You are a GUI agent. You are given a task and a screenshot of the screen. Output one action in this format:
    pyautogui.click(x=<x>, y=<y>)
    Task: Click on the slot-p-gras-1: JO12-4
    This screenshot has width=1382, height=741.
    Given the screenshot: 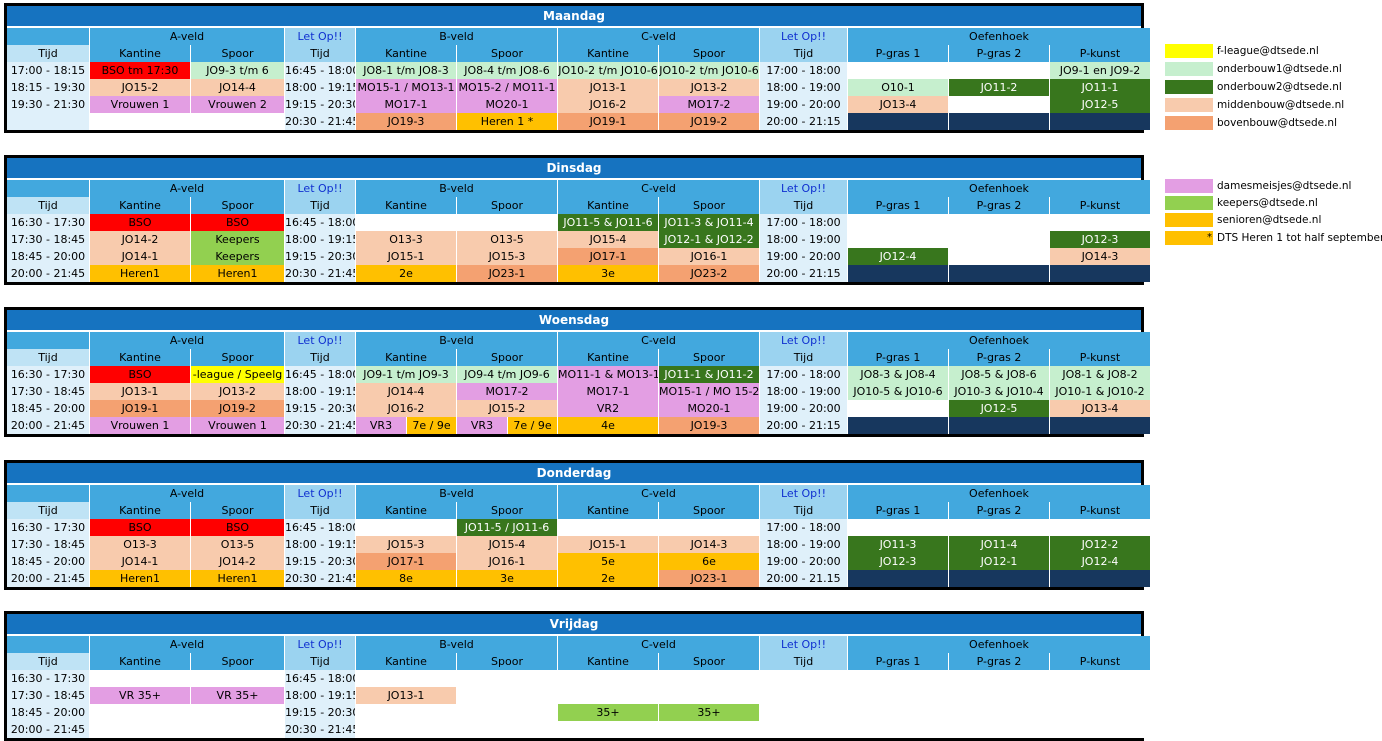 What is the action you would take?
    pyautogui.click(x=898, y=256)
    